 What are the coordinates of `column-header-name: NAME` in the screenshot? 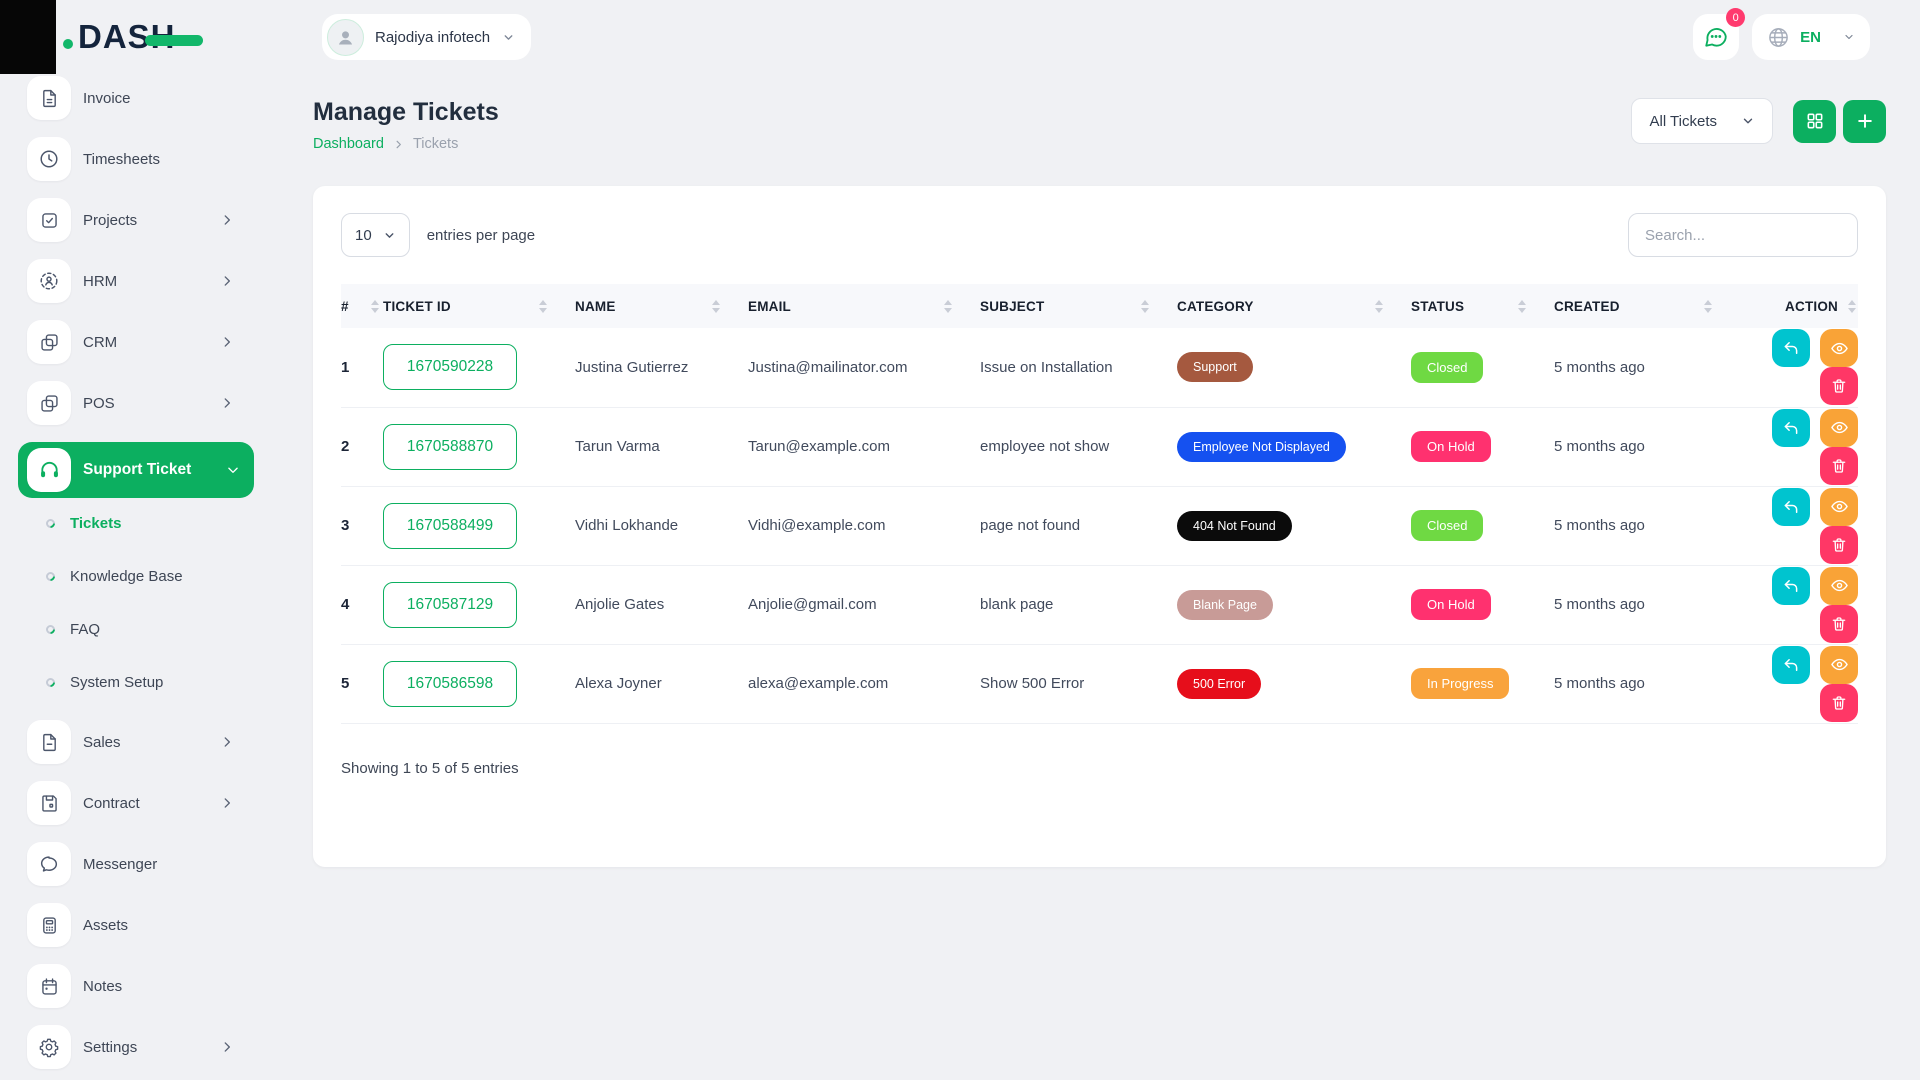 It's located at (661, 306).